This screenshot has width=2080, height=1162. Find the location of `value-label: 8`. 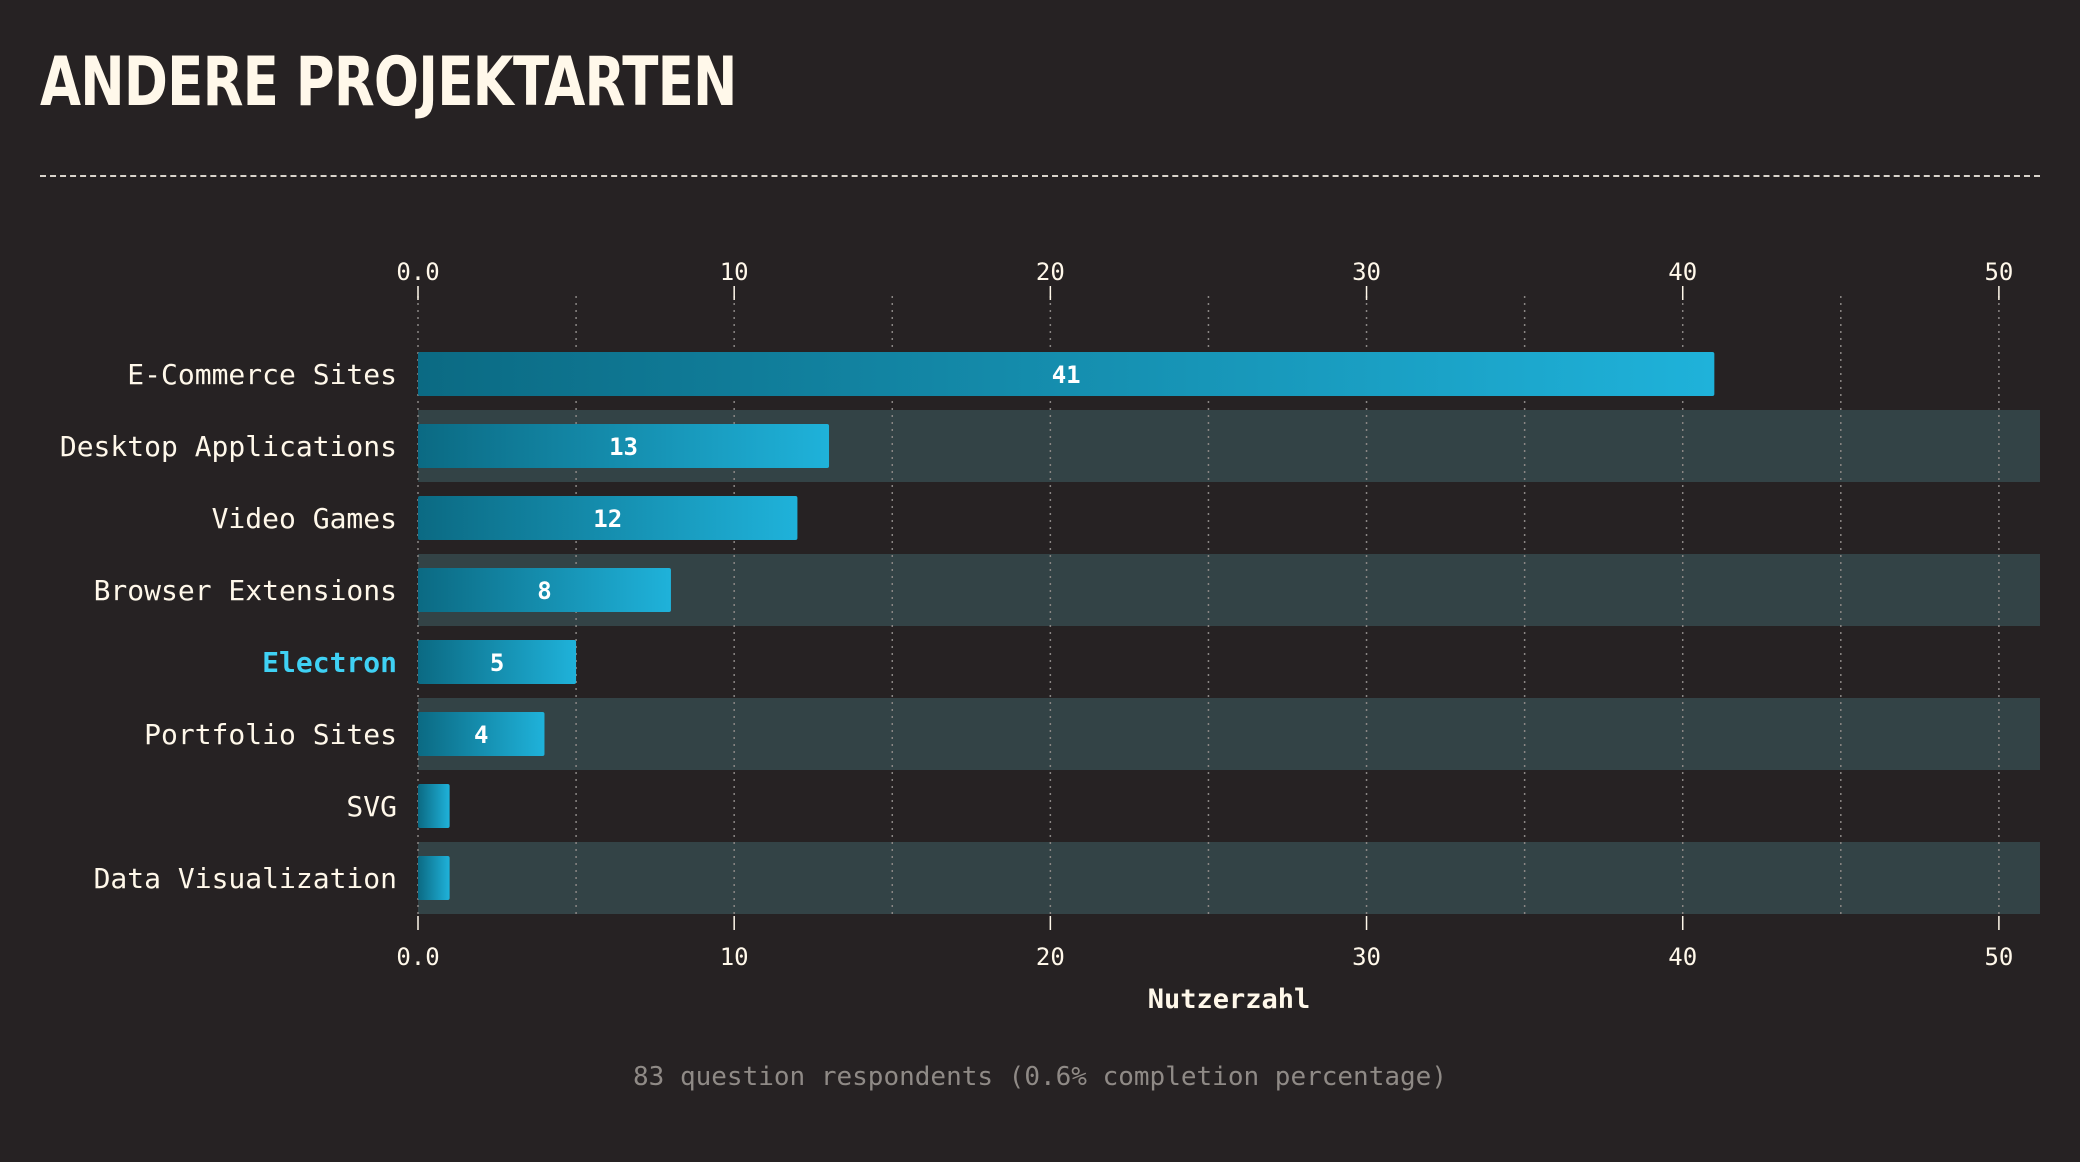

value-label: 8 is located at coordinates (544, 591).